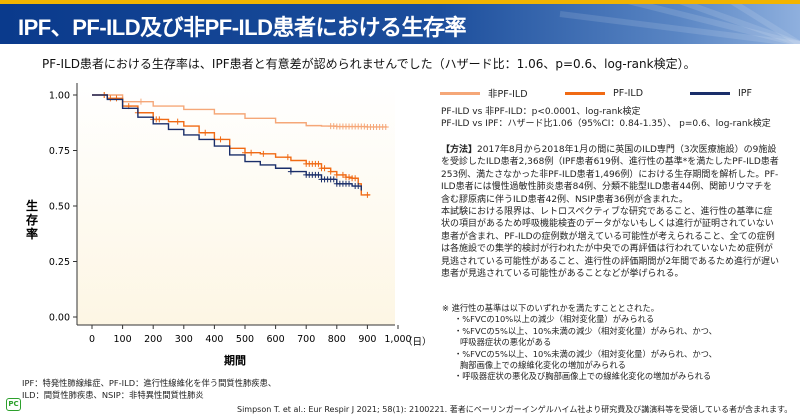 The image size is (800, 416). Describe the element at coordinates (59, 262) in the screenshot. I see `y-tick-label: 0.25` at that location.